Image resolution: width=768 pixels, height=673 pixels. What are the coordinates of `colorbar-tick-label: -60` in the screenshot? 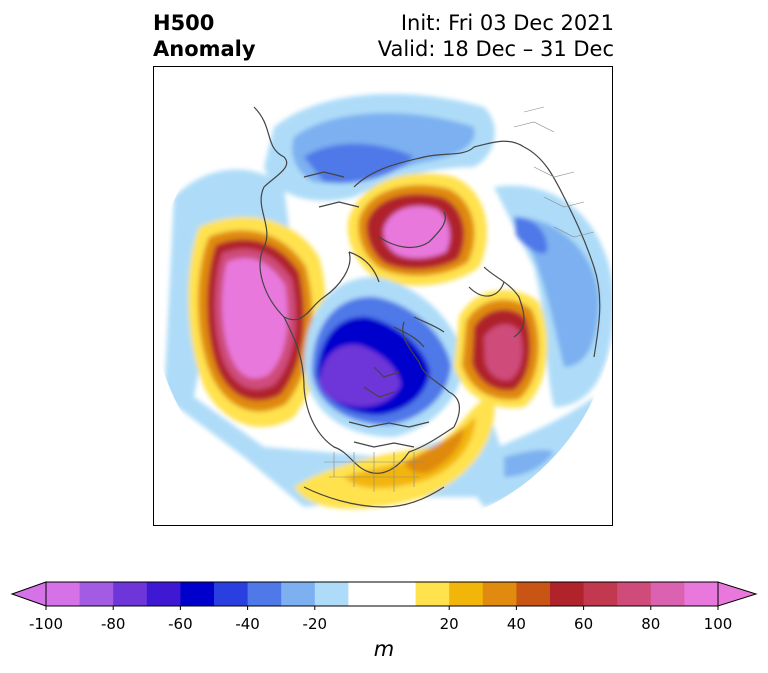 It's located at (180, 624).